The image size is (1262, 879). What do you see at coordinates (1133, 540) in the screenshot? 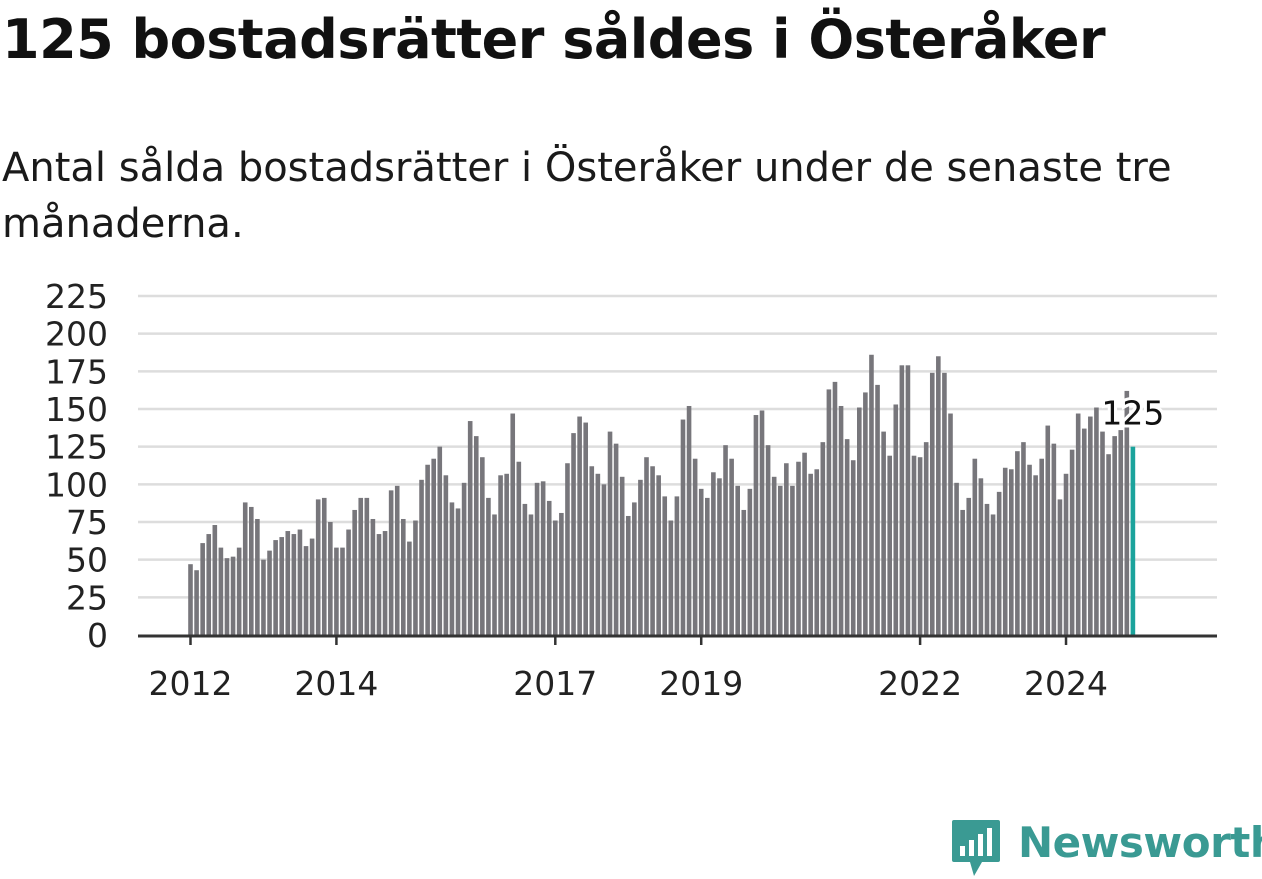
I see `bar-highlight` at bounding box center [1133, 540].